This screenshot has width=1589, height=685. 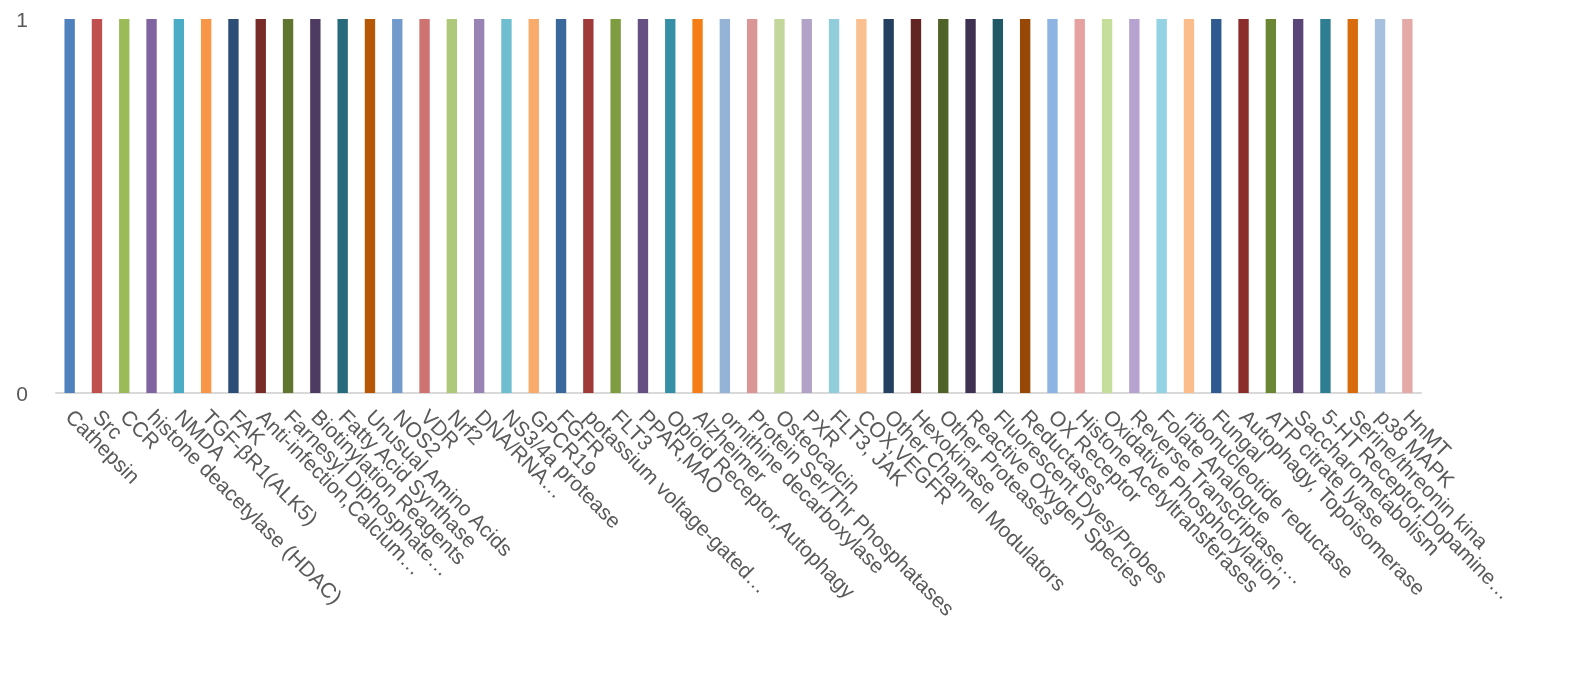 I want to click on y-tick-label: 0, so click(x=22, y=393).